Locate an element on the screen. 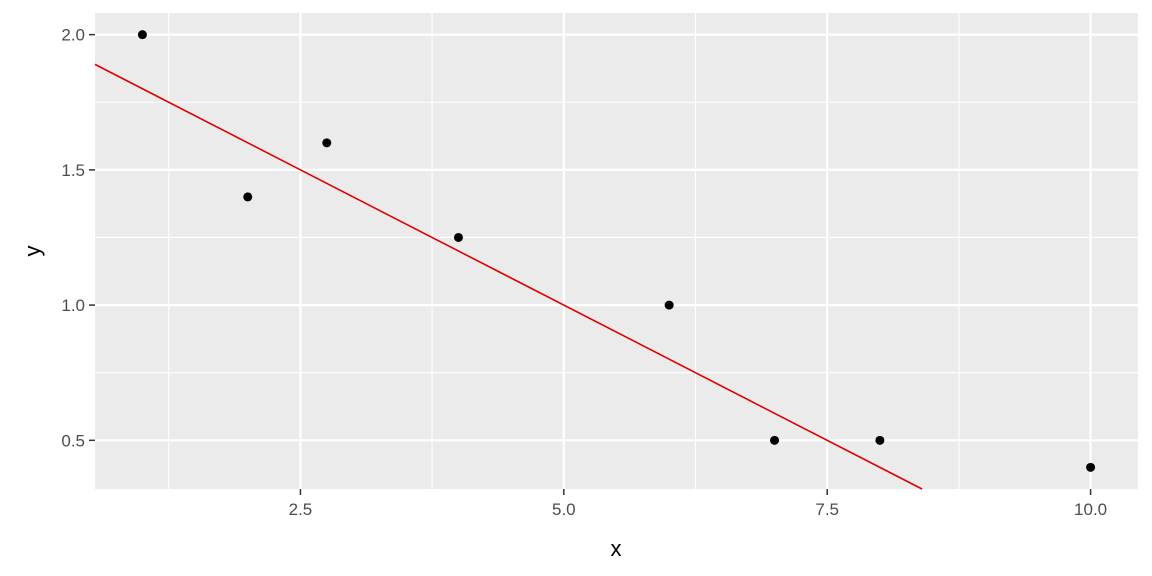 This screenshot has width=1152, height=576. y-tick-label: 1.5 is located at coordinates (73, 170).